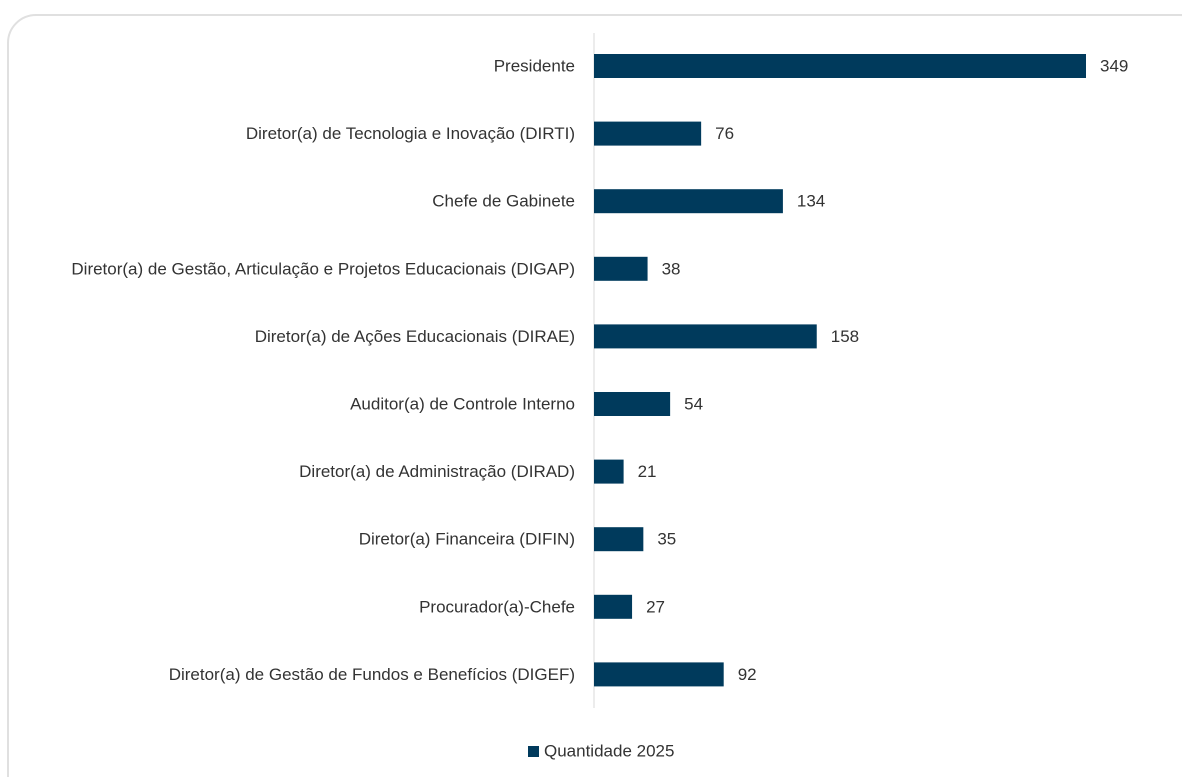 The image size is (1182, 782). What do you see at coordinates (747, 674) in the screenshot?
I see `data-label: 92` at bounding box center [747, 674].